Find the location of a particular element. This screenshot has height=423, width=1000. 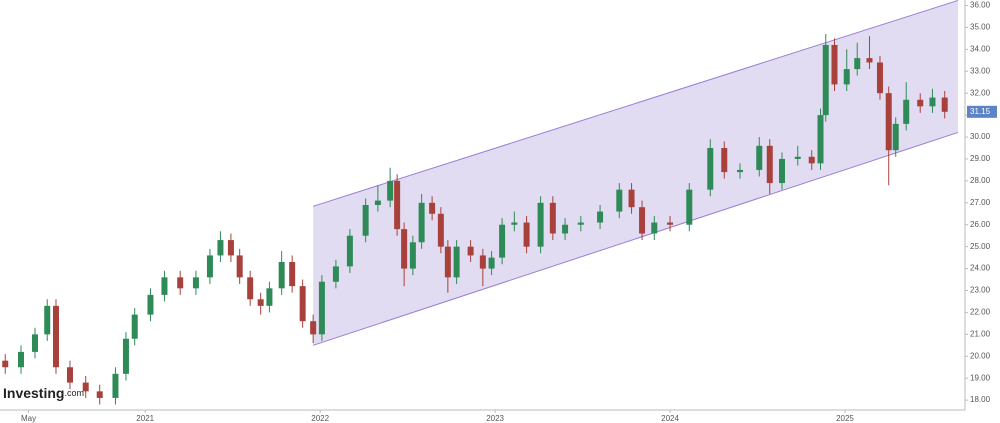

y-tick-label: 30.00 is located at coordinates (980, 136).